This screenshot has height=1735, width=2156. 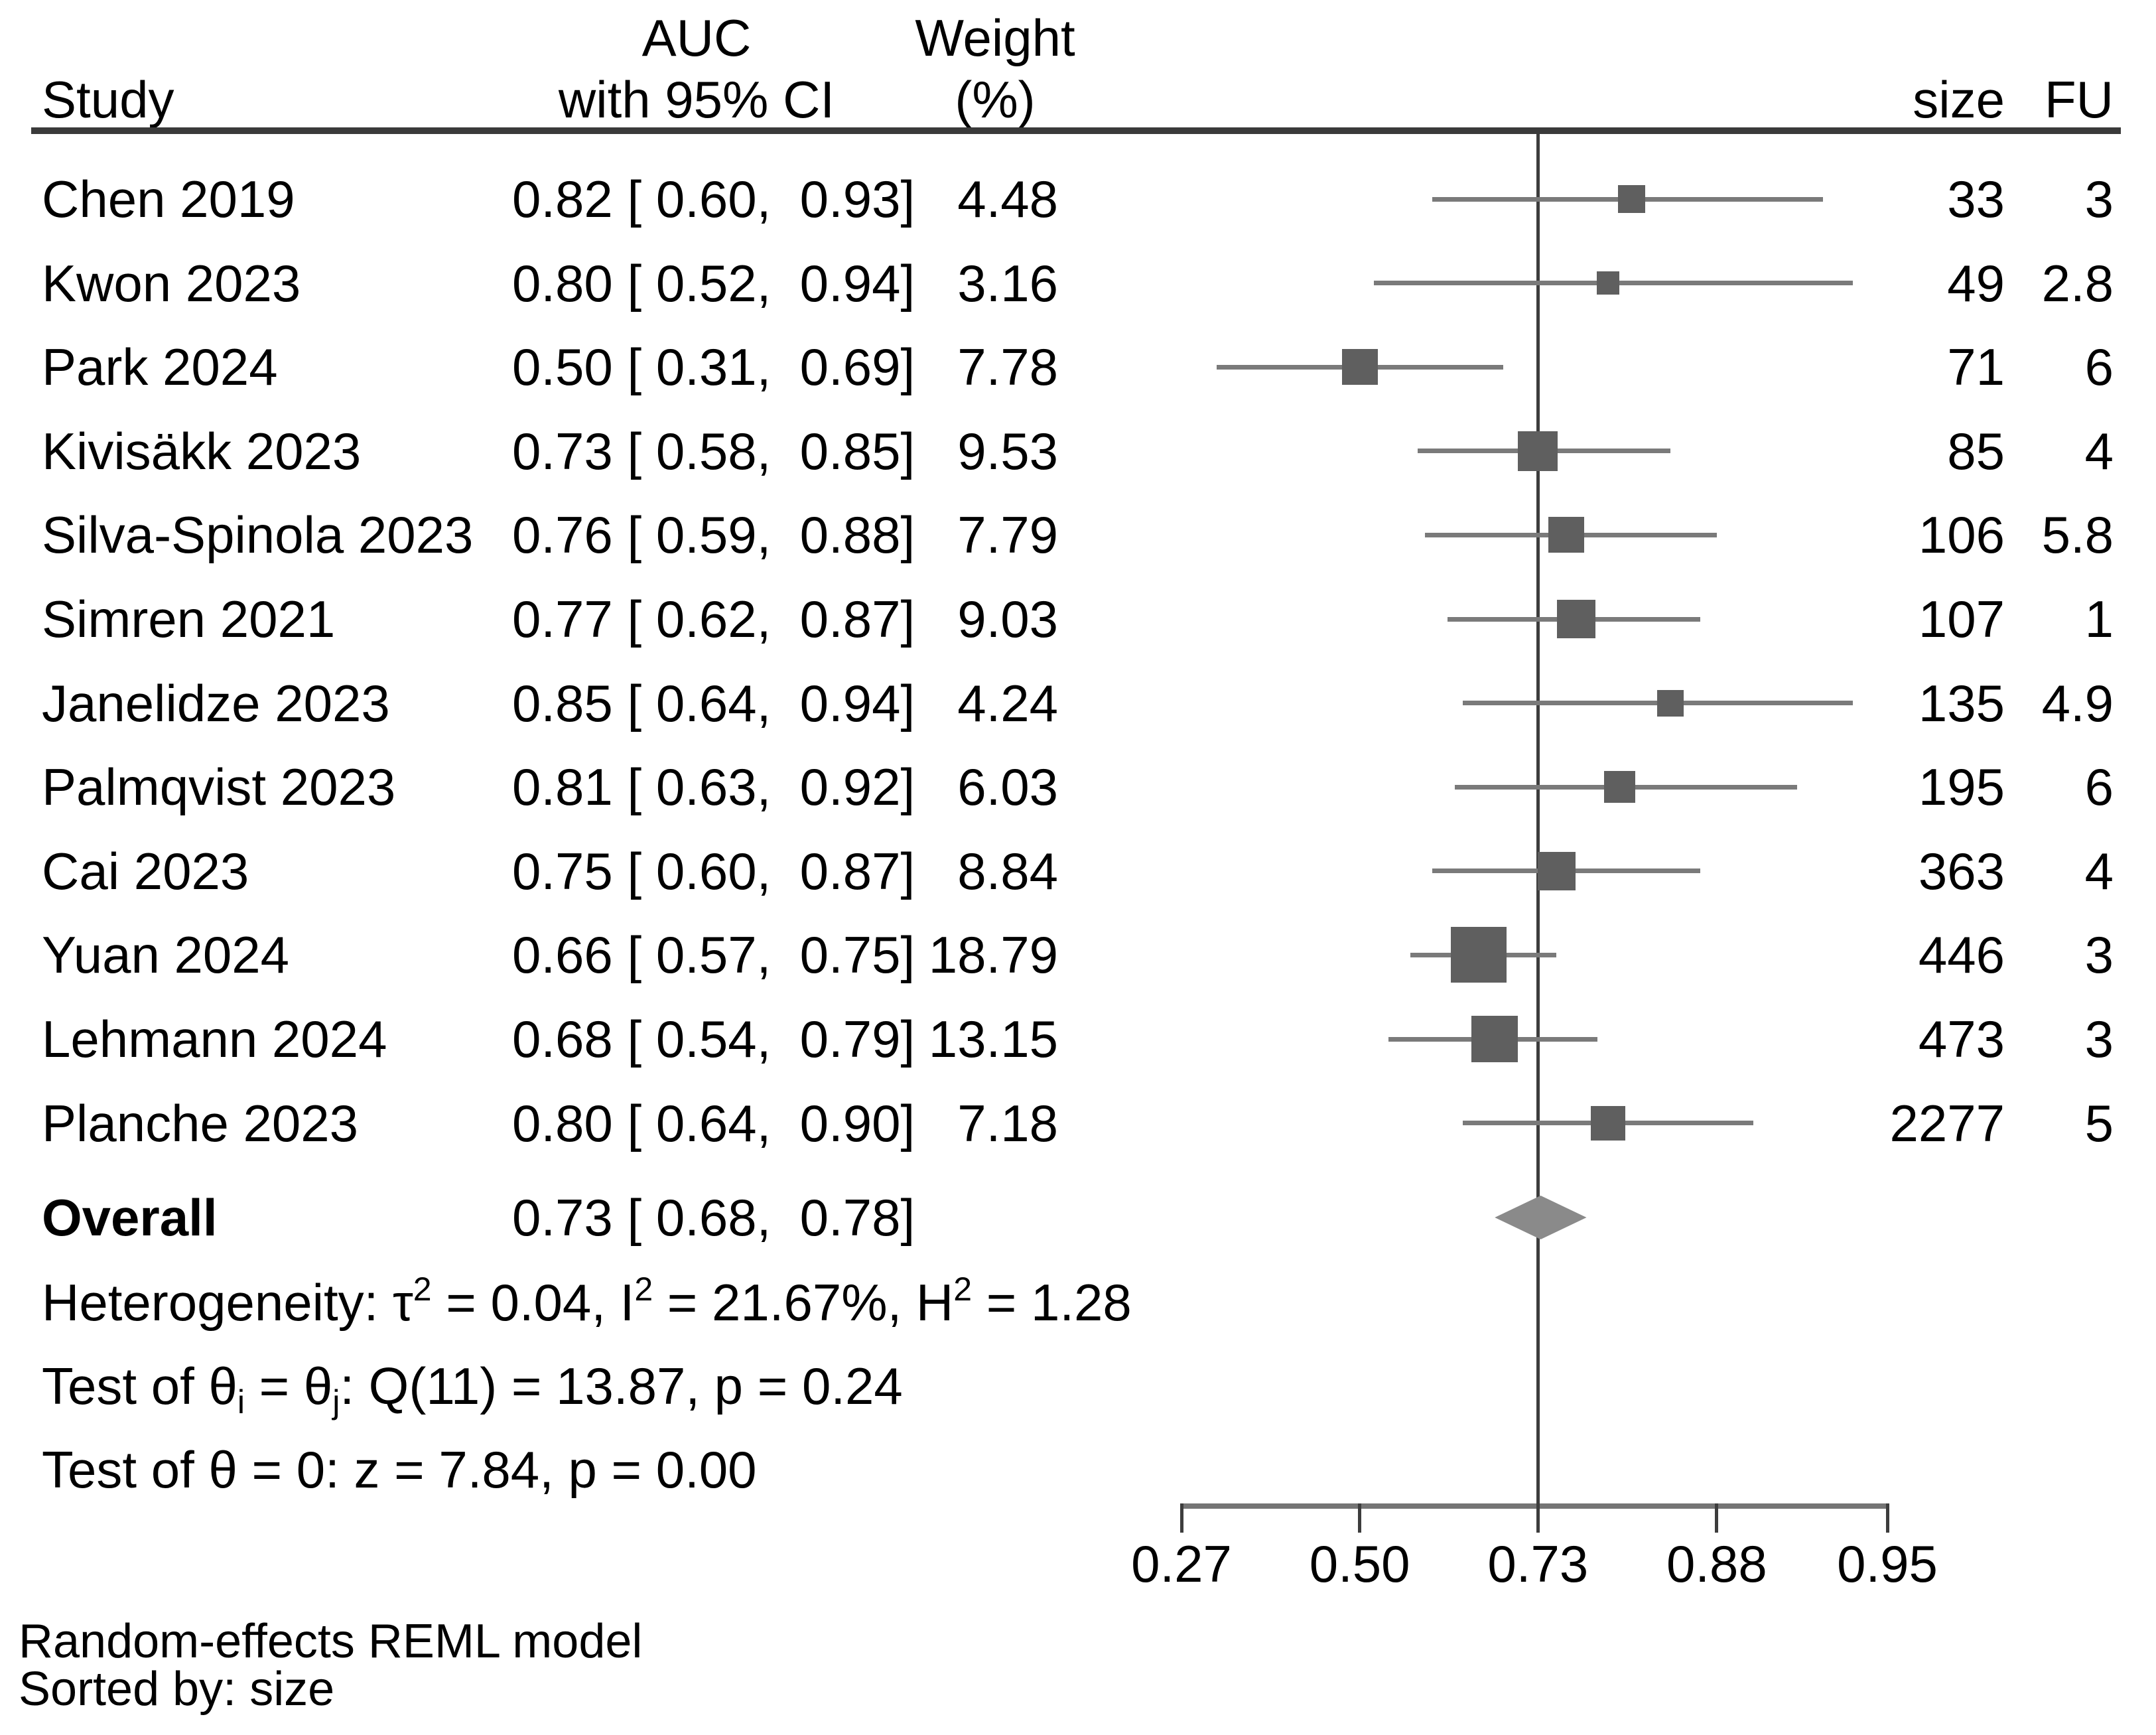 I want to click on study-size: 135, so click(x=1961, y=702).